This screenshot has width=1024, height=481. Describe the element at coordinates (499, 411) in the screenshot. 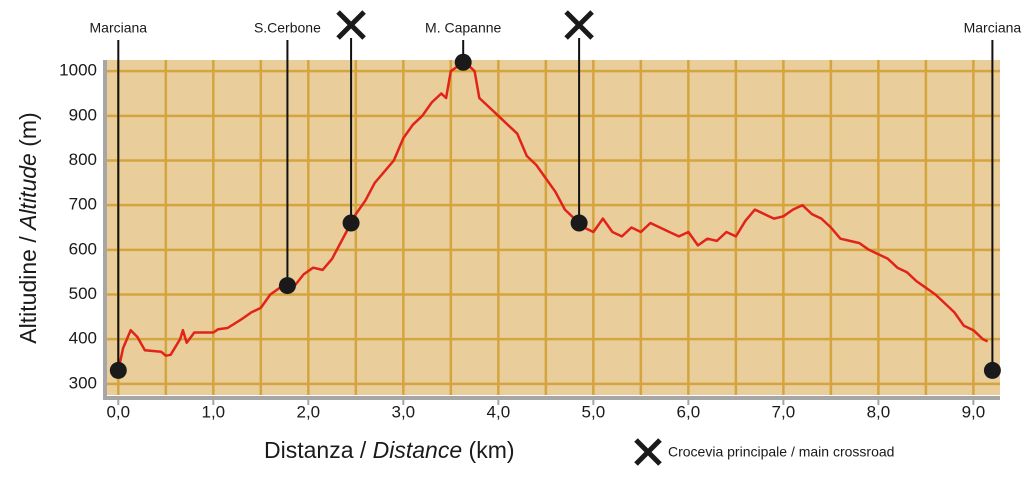

I see `x-tick-label: 4,0` at that location.